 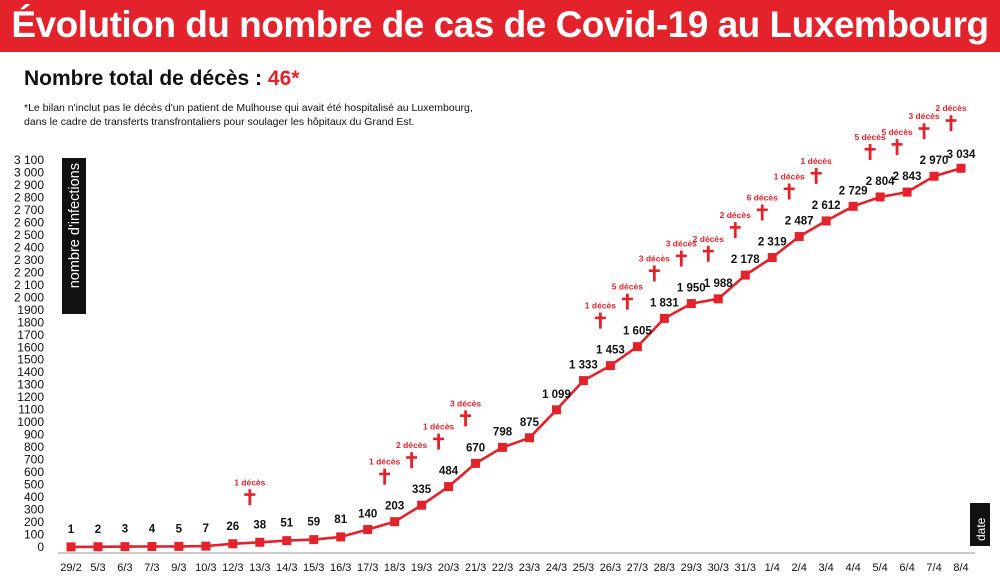 What do you see at coordinates (29, 285) in the screenshot?
I see `y-tick-label: 2 100` at bounding box center [29, 285].